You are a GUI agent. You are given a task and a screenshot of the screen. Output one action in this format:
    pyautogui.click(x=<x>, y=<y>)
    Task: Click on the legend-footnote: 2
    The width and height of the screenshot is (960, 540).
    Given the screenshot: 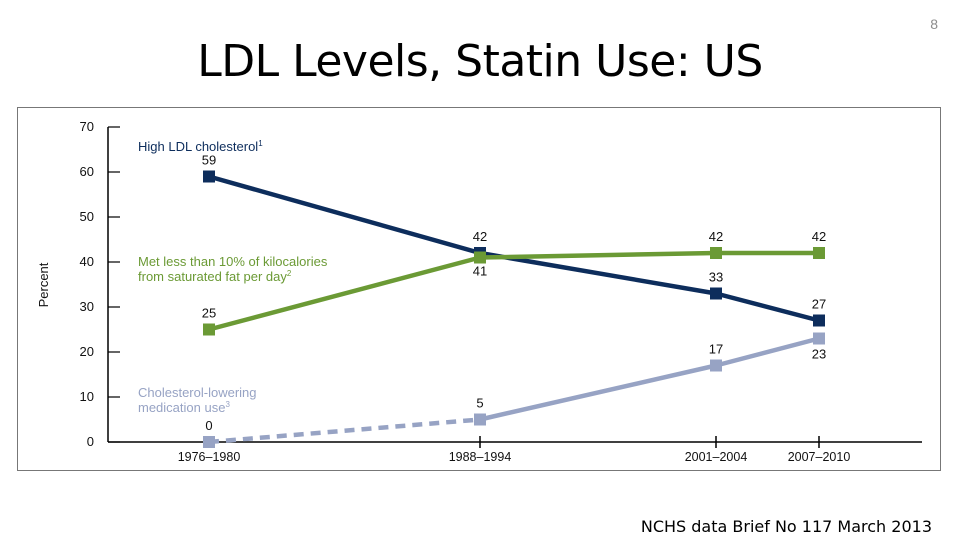 What is the action you would take?
    pyautogui.click(x=289, y=273)
    